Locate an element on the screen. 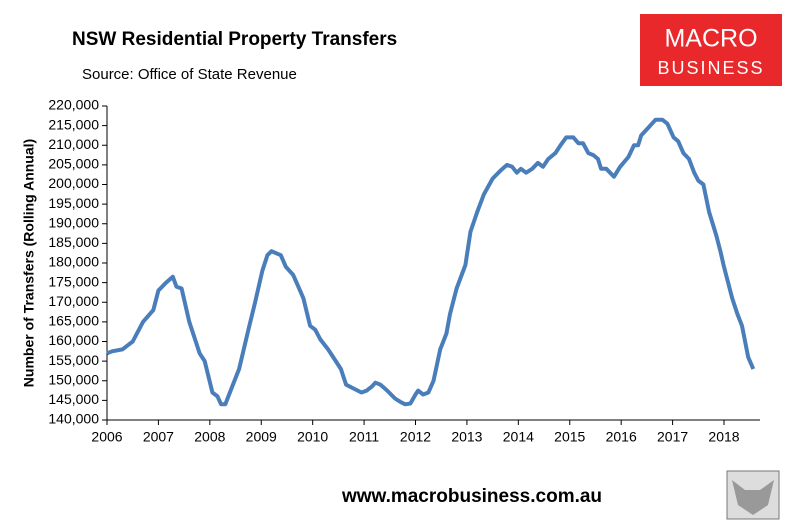  x-tick-label: 2007 is located at coordinates (158, 437).